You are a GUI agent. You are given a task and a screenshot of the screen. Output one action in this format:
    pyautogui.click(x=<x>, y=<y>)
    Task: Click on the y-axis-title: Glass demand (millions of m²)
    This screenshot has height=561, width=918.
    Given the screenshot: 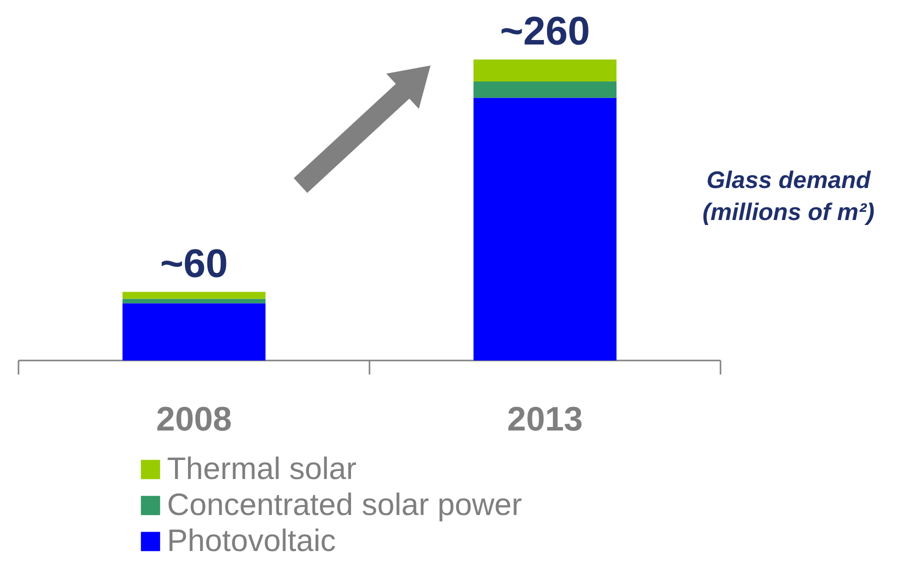 What is the action you would take?
    pyautogui.click(x=788, y=196)
    